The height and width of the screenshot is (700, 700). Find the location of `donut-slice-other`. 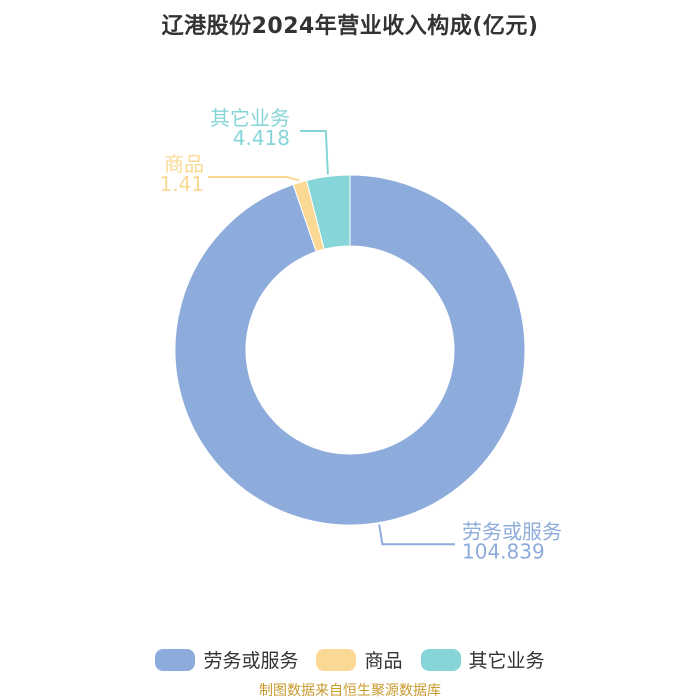

donut-slice-other is located at coordinates (328, 212).